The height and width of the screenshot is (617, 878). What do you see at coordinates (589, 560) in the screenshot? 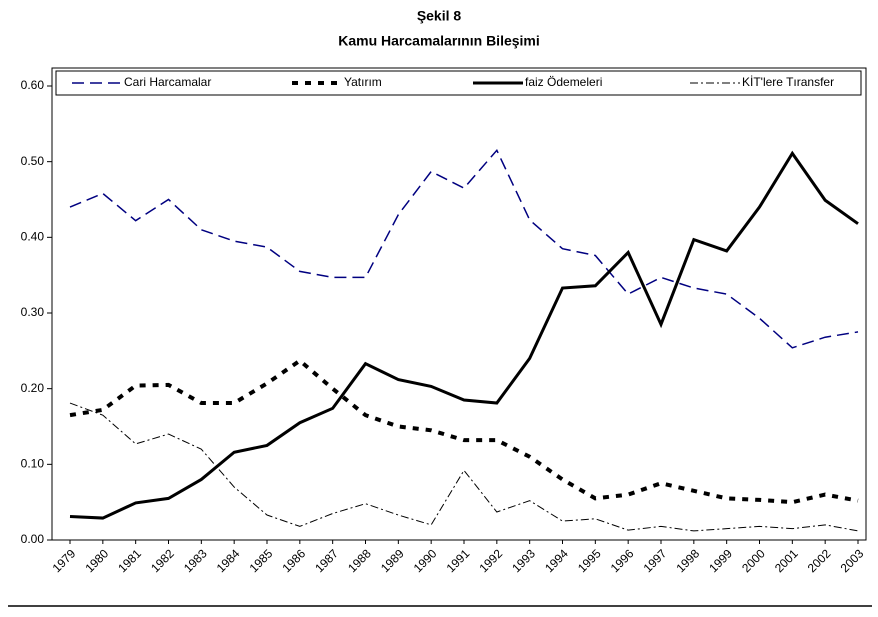
I see `x-tick-label: 1995` at bounding box center [589, 560].